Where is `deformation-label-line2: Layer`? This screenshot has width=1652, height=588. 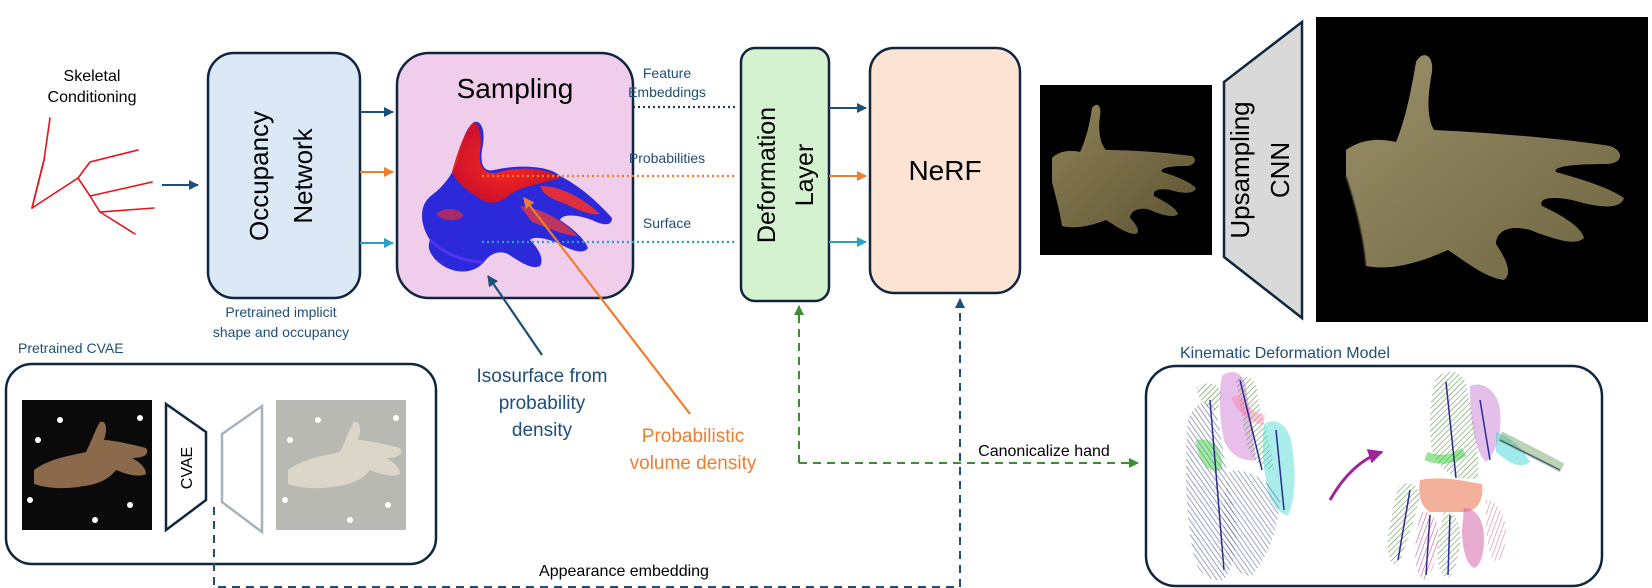 deformation-label-line2: Layer is located at coordinates (805, 175).